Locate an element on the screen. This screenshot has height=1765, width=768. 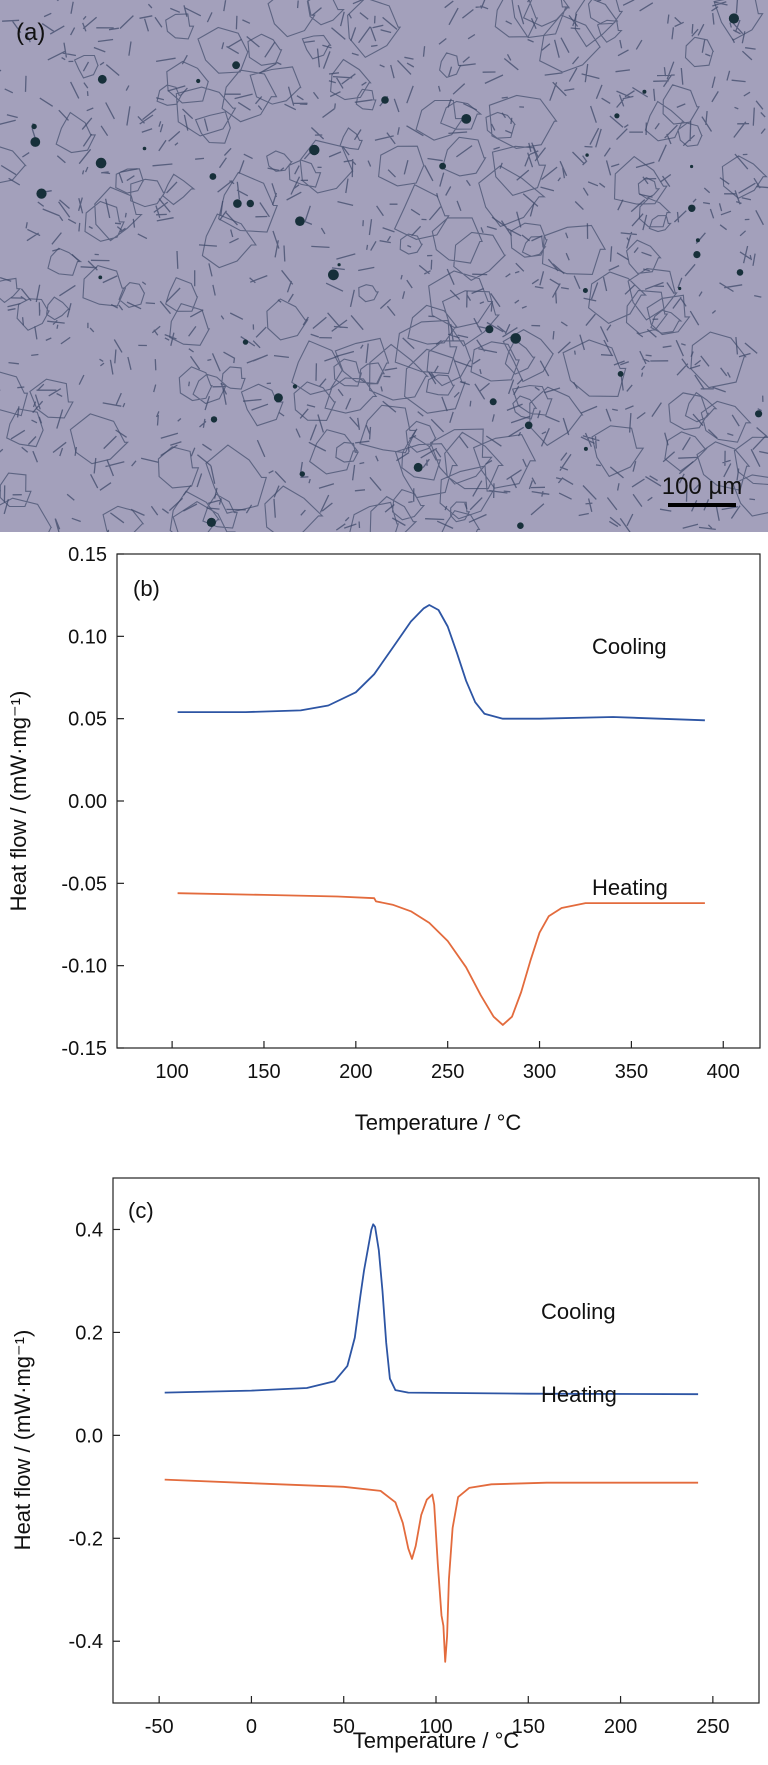
chart-c-x-tick-label: 50 is located at coordinates (344, 1727).